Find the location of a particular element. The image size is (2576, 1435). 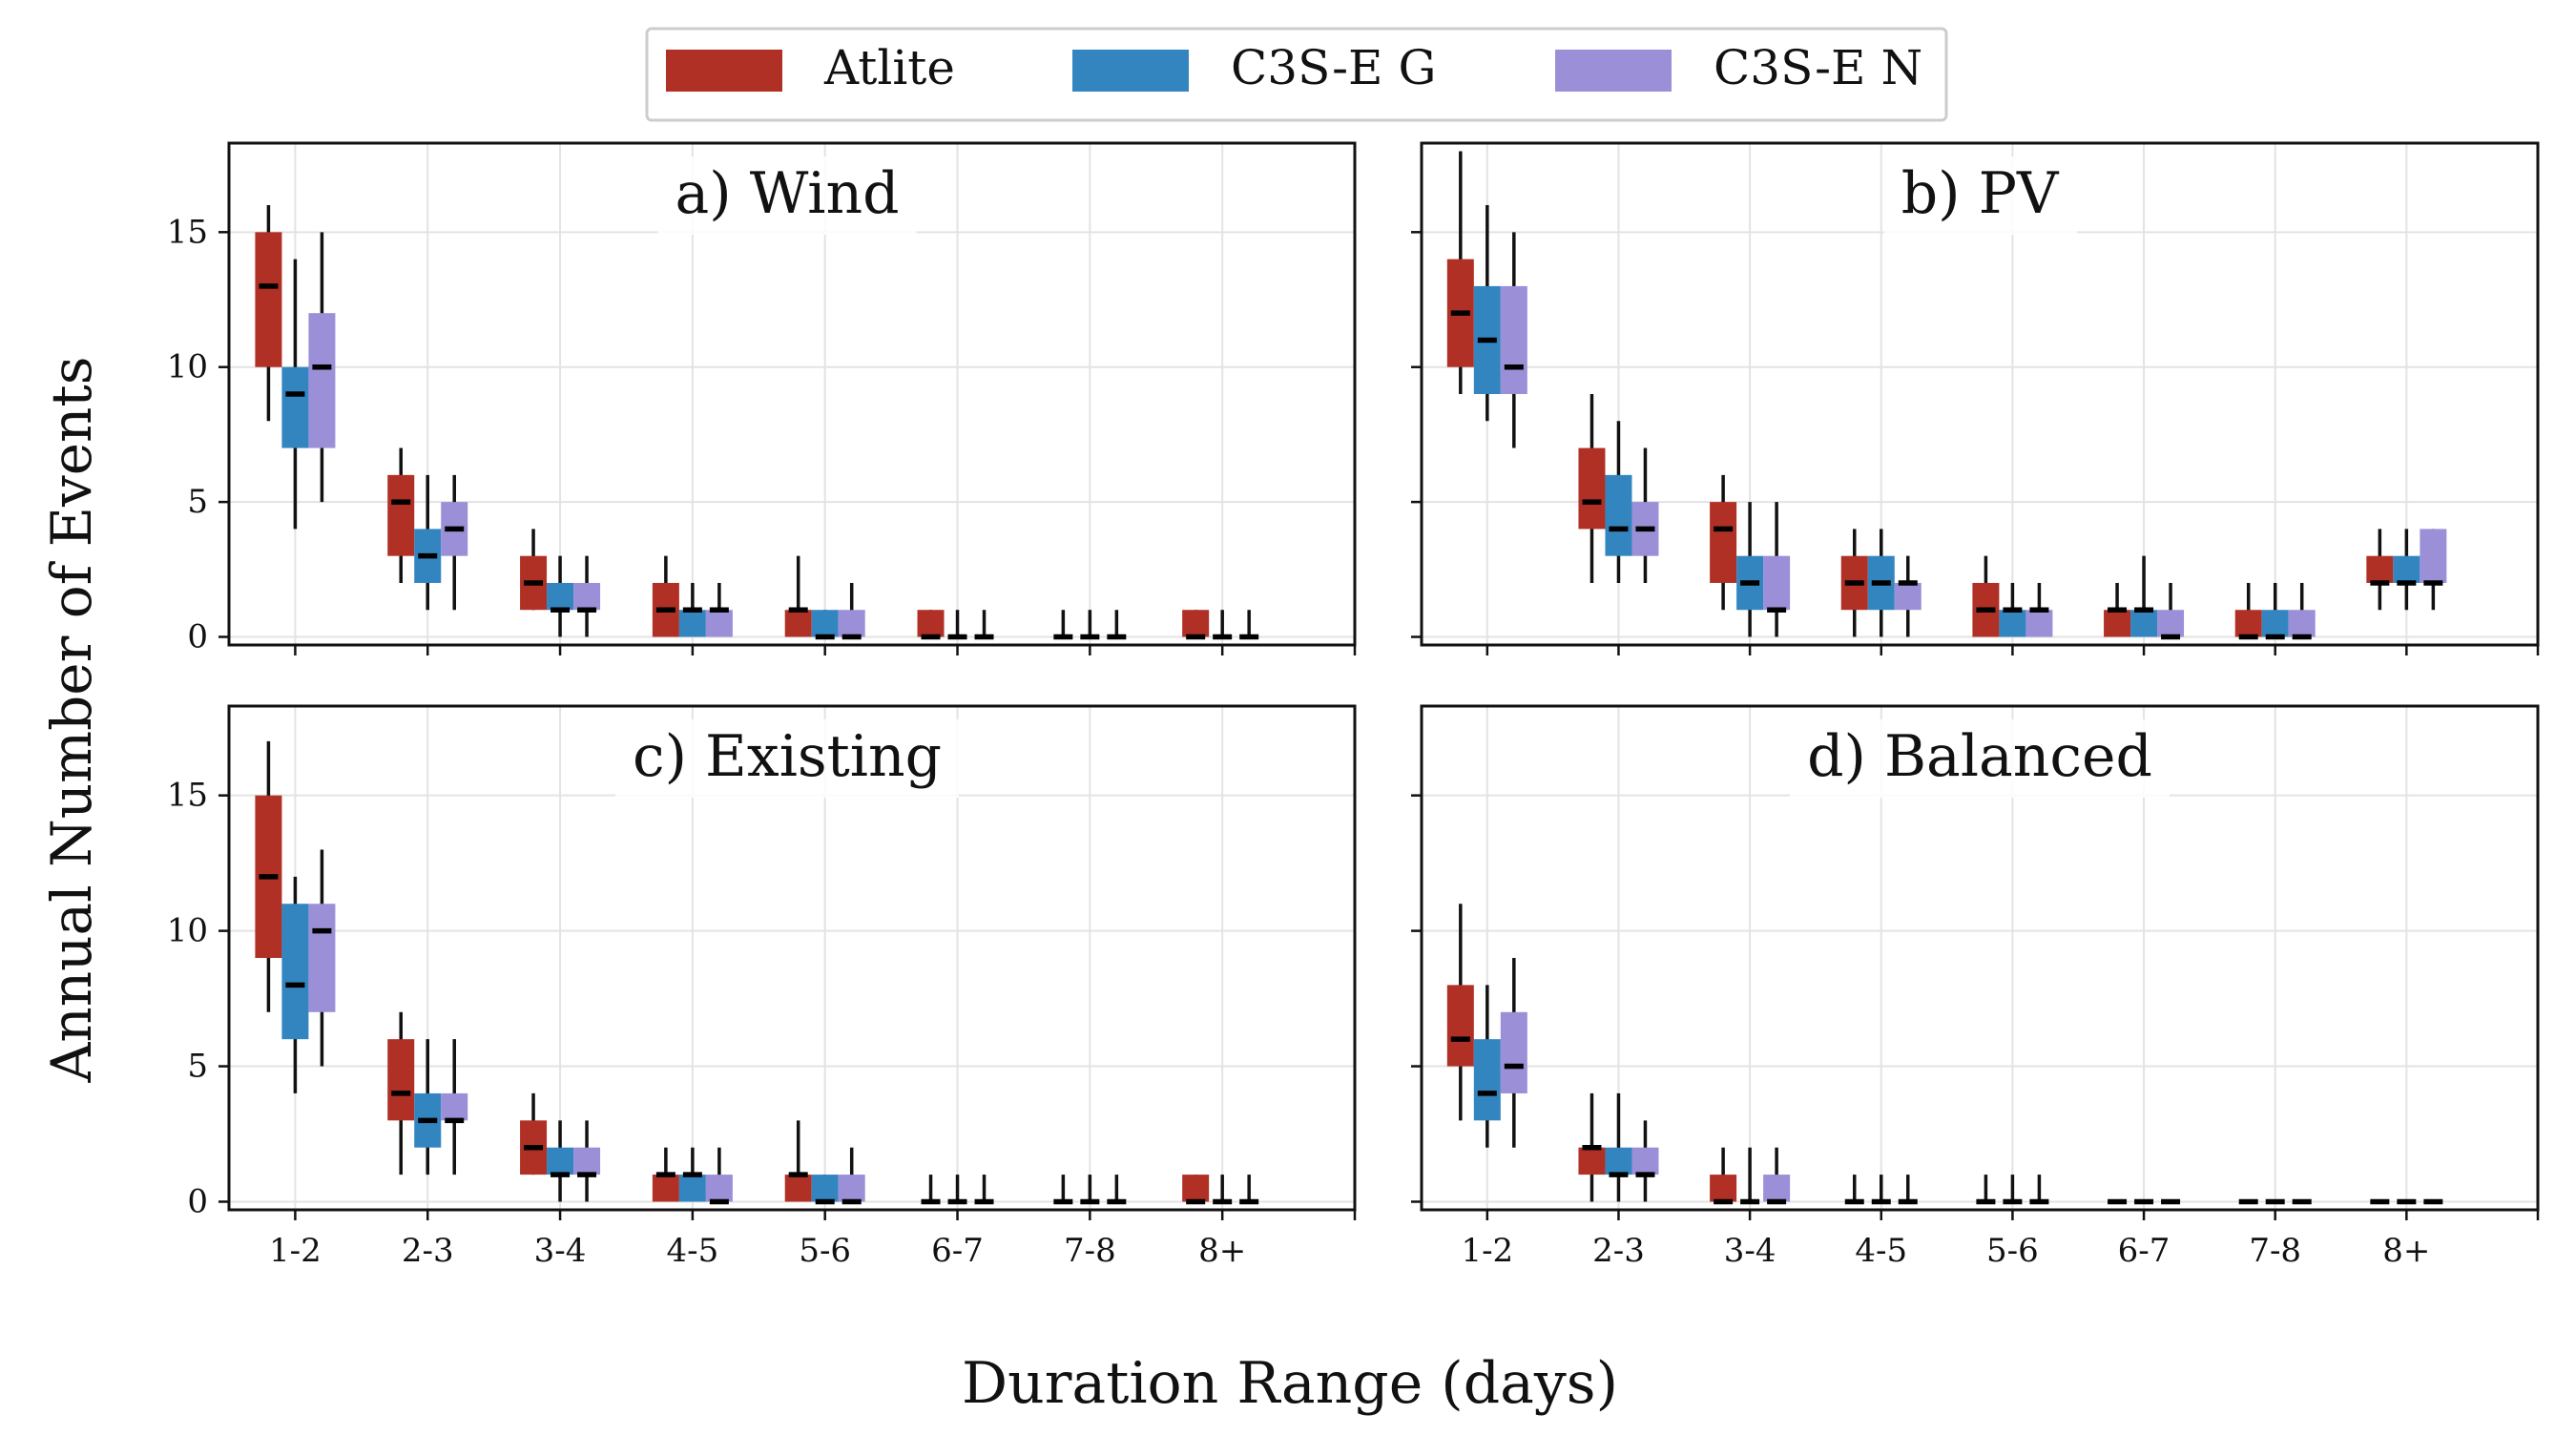

panel-title-wind: a) Wind is located at coordinates (787, 193).